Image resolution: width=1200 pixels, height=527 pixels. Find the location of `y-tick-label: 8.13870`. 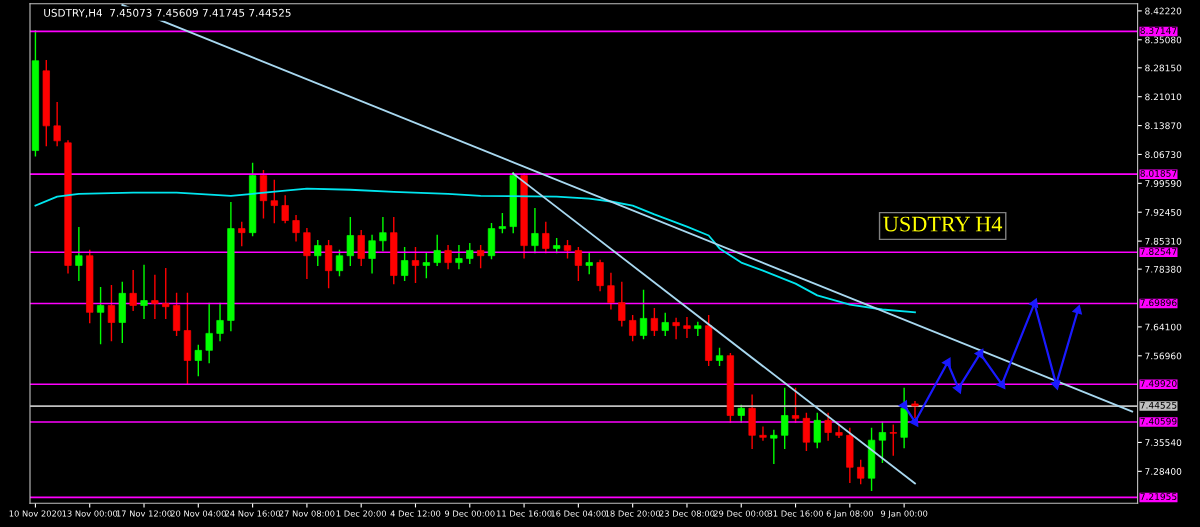

y-tick-label: 8.13870 is located at coordinates (1163, 126).